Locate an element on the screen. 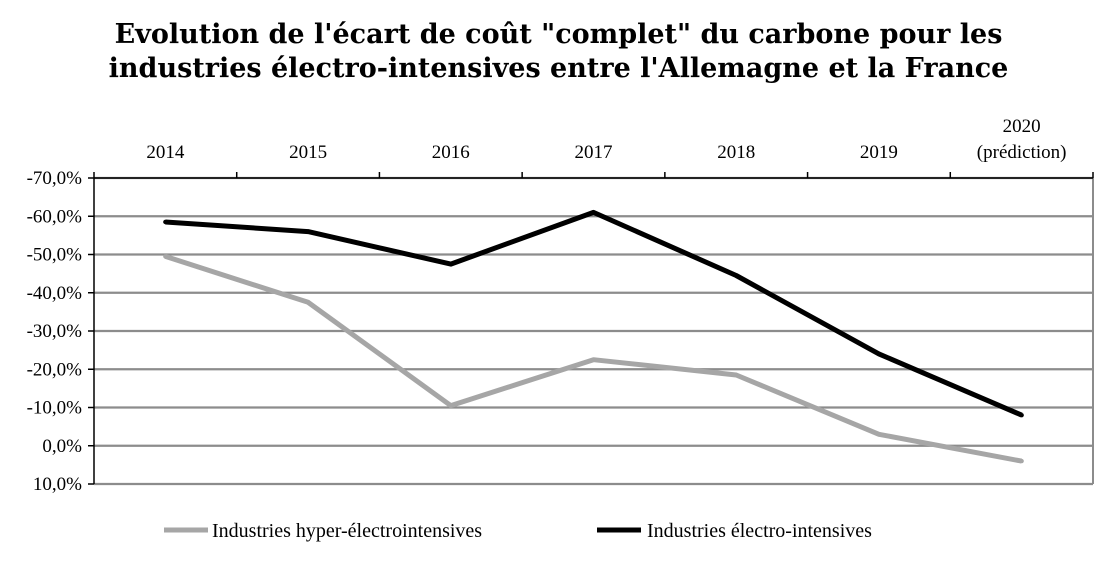 The width and height of the screenshot is (1117, 563). y-tick-label: -60,0% is located at coordinates (55, 216).